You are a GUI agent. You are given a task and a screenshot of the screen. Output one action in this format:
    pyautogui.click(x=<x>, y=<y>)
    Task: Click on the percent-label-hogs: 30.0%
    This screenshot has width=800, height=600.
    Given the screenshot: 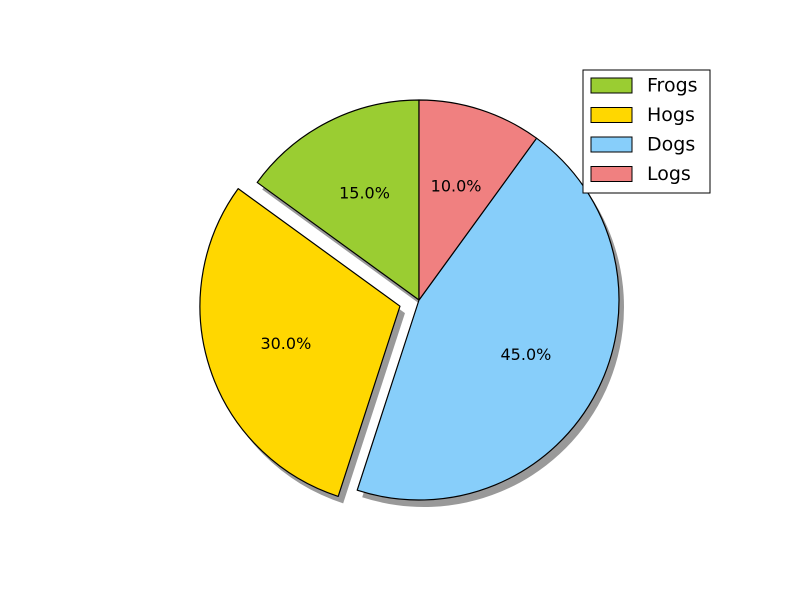 What is the action you would take?
    pyautogui.click(x=285, y=343)
    